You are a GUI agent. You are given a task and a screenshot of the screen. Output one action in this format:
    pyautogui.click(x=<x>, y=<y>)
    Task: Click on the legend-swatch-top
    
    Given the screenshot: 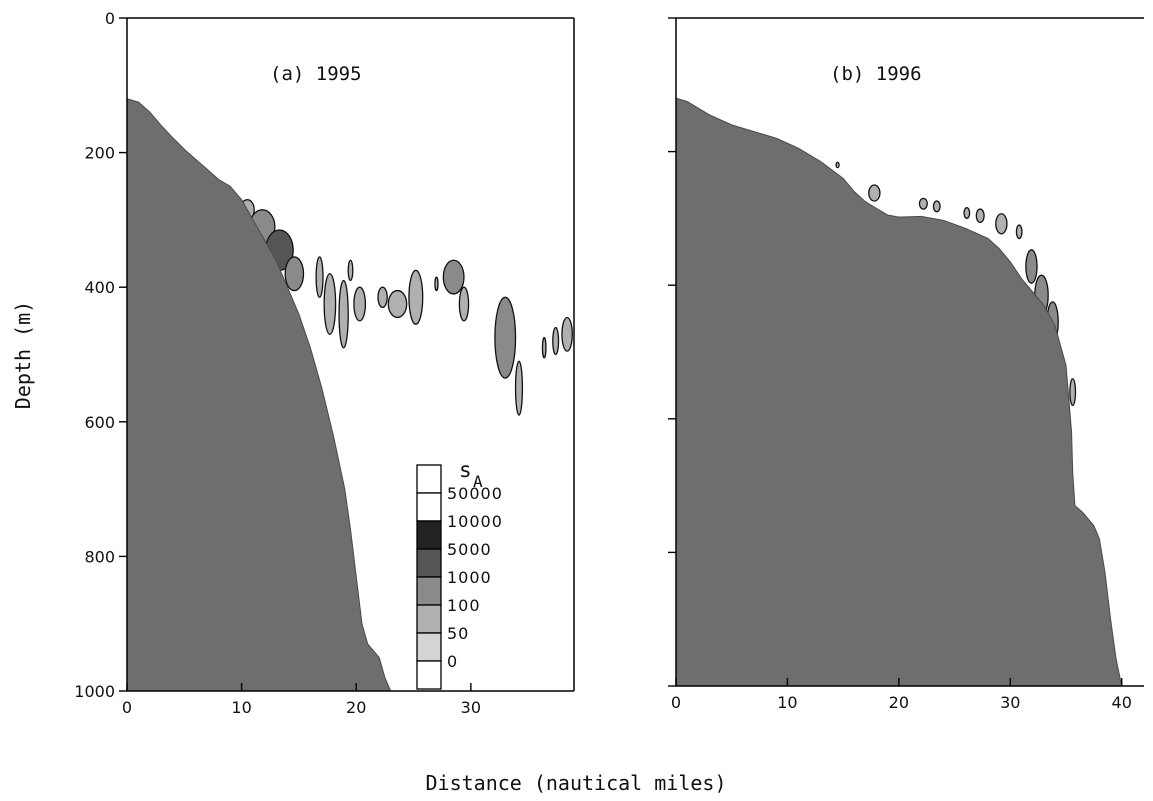 What is the action you would take?
    pyautogui.click(x=429, y=479)
    